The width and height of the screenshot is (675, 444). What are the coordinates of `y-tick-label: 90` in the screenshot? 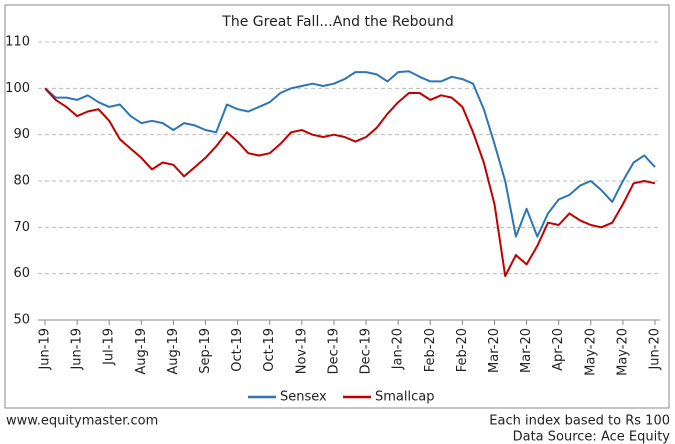 It's located at (21, 134).